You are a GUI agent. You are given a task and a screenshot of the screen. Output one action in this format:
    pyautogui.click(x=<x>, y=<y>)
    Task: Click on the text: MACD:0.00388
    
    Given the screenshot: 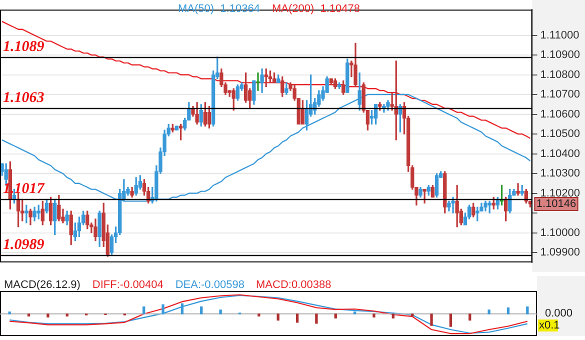 What is the action you would take?
    pyautogui.click(x=294, y=285)
    